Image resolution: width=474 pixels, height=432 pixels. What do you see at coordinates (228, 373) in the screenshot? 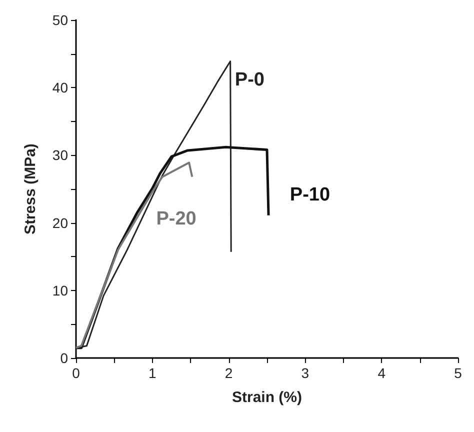
I see `x-tick-label: 2` at bounding box center [228, 373].